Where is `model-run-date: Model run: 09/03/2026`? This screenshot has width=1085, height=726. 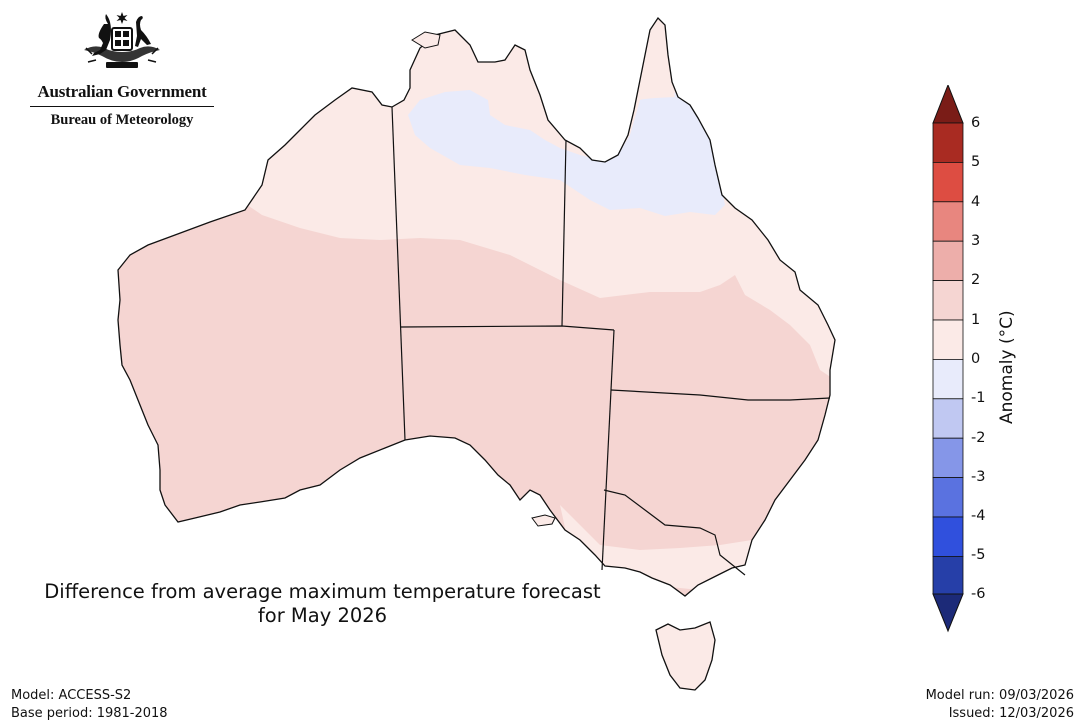
model-run-date: Model run: 09/03/2026 is located at coordinates (999, 695).